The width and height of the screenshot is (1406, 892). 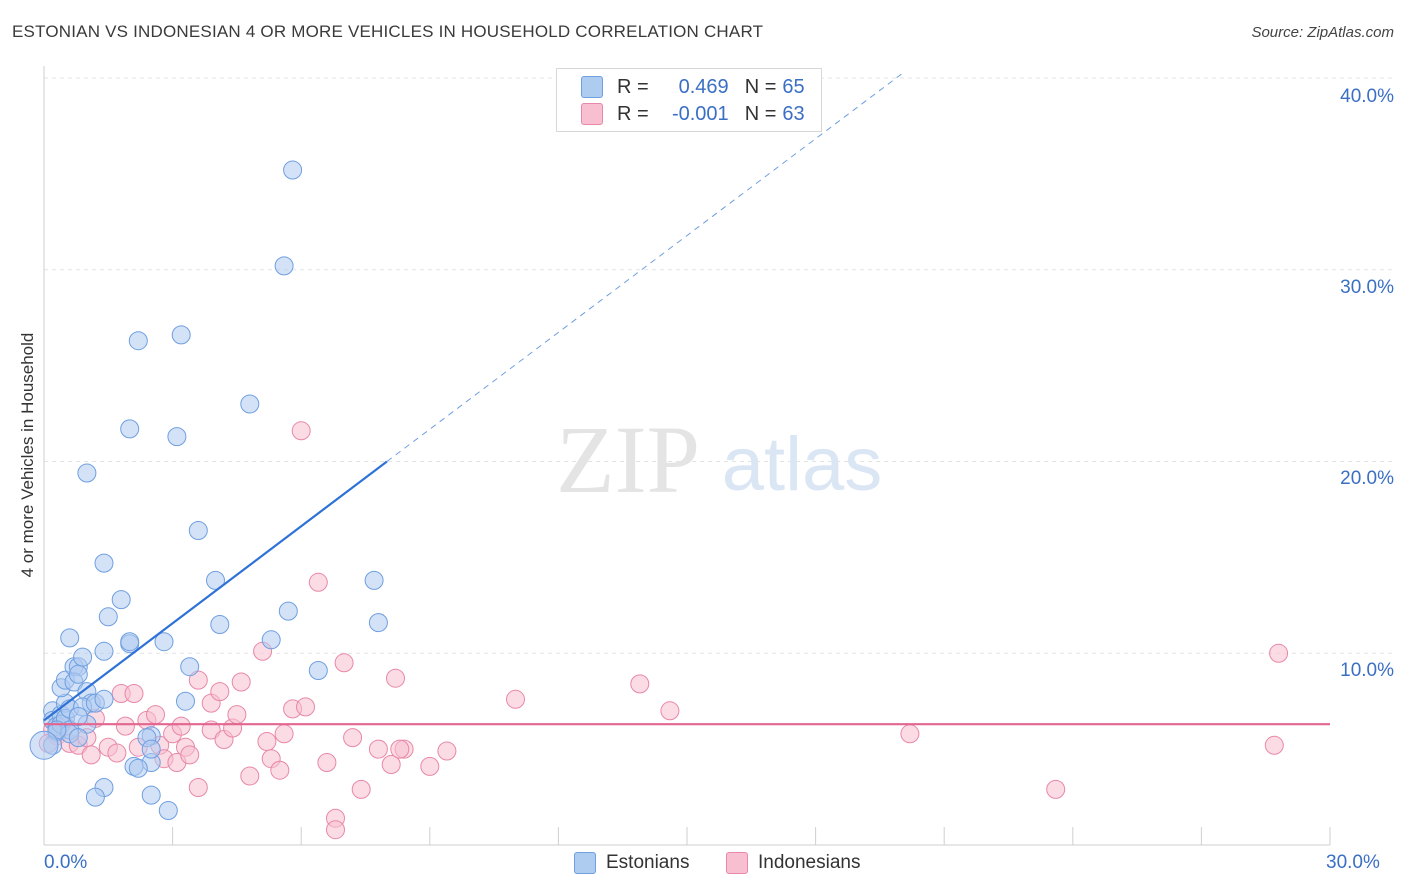 What do you see at coordinates (1367, 478) in the screenshot?
I see `y-tick-20: 20.0%` at bounding box center [1367, 478].